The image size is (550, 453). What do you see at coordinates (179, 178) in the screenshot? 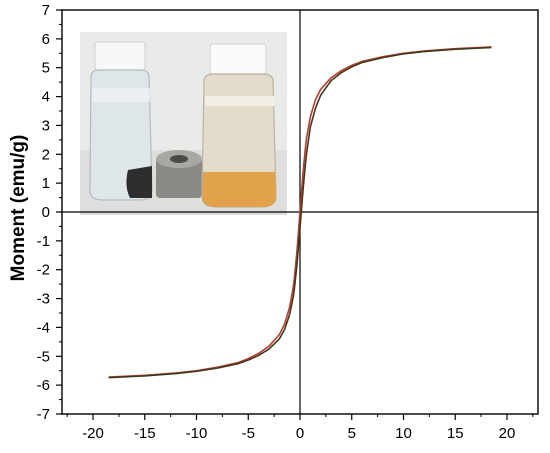
I see `magnet-body` at bounding box center [179, 178].